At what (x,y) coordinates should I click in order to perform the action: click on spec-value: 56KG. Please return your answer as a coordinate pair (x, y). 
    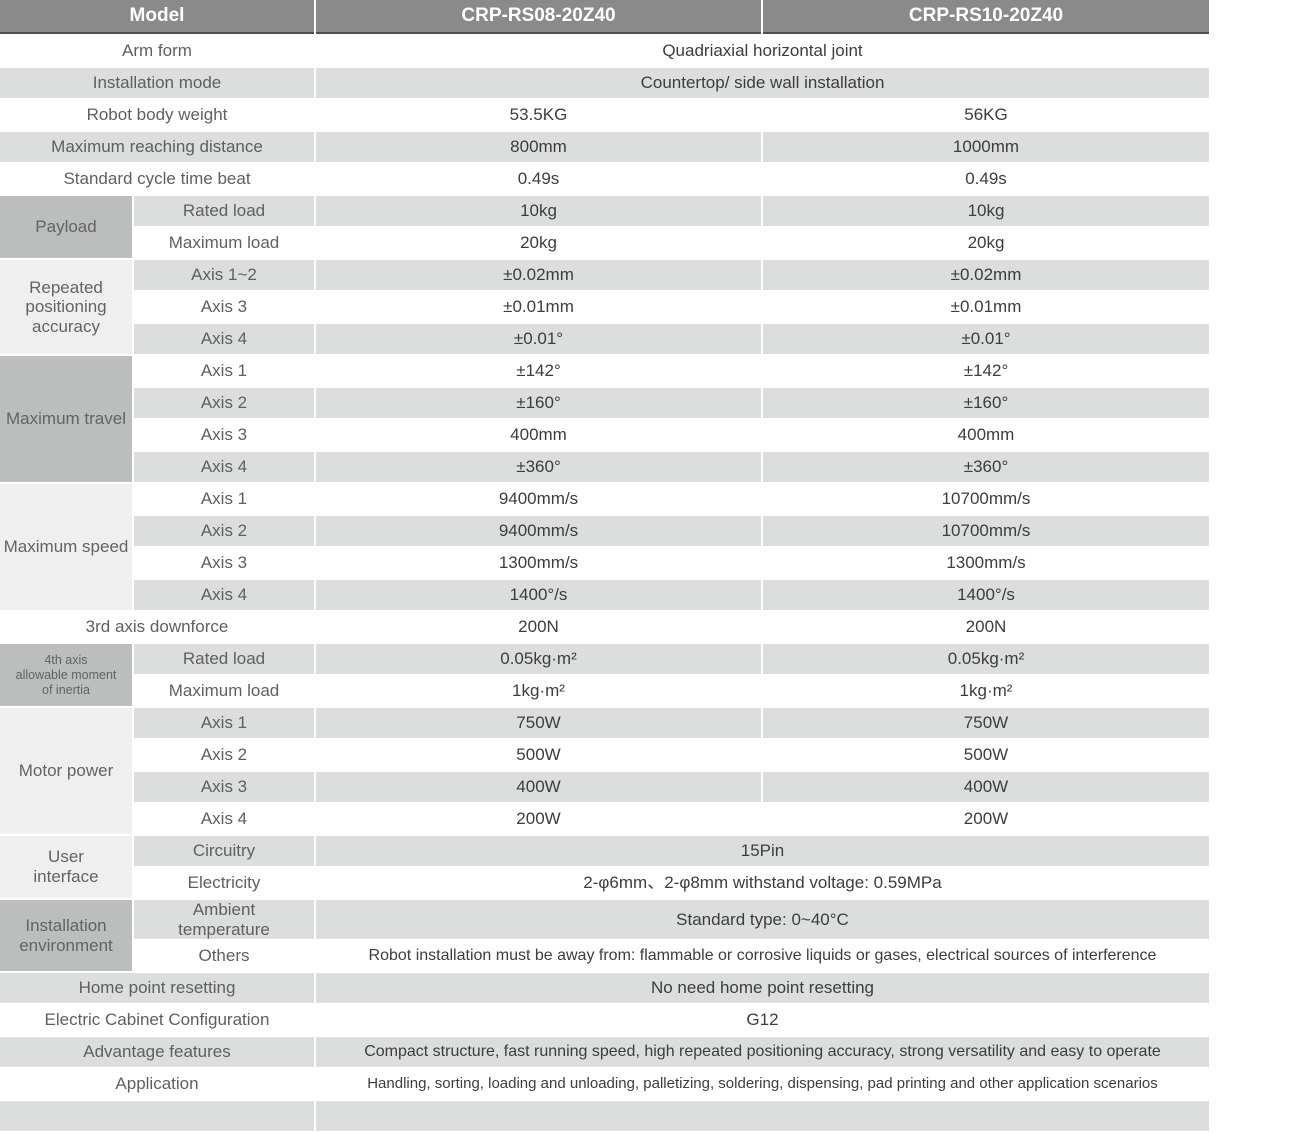
    Looking at the image, I should click on (986, 115).